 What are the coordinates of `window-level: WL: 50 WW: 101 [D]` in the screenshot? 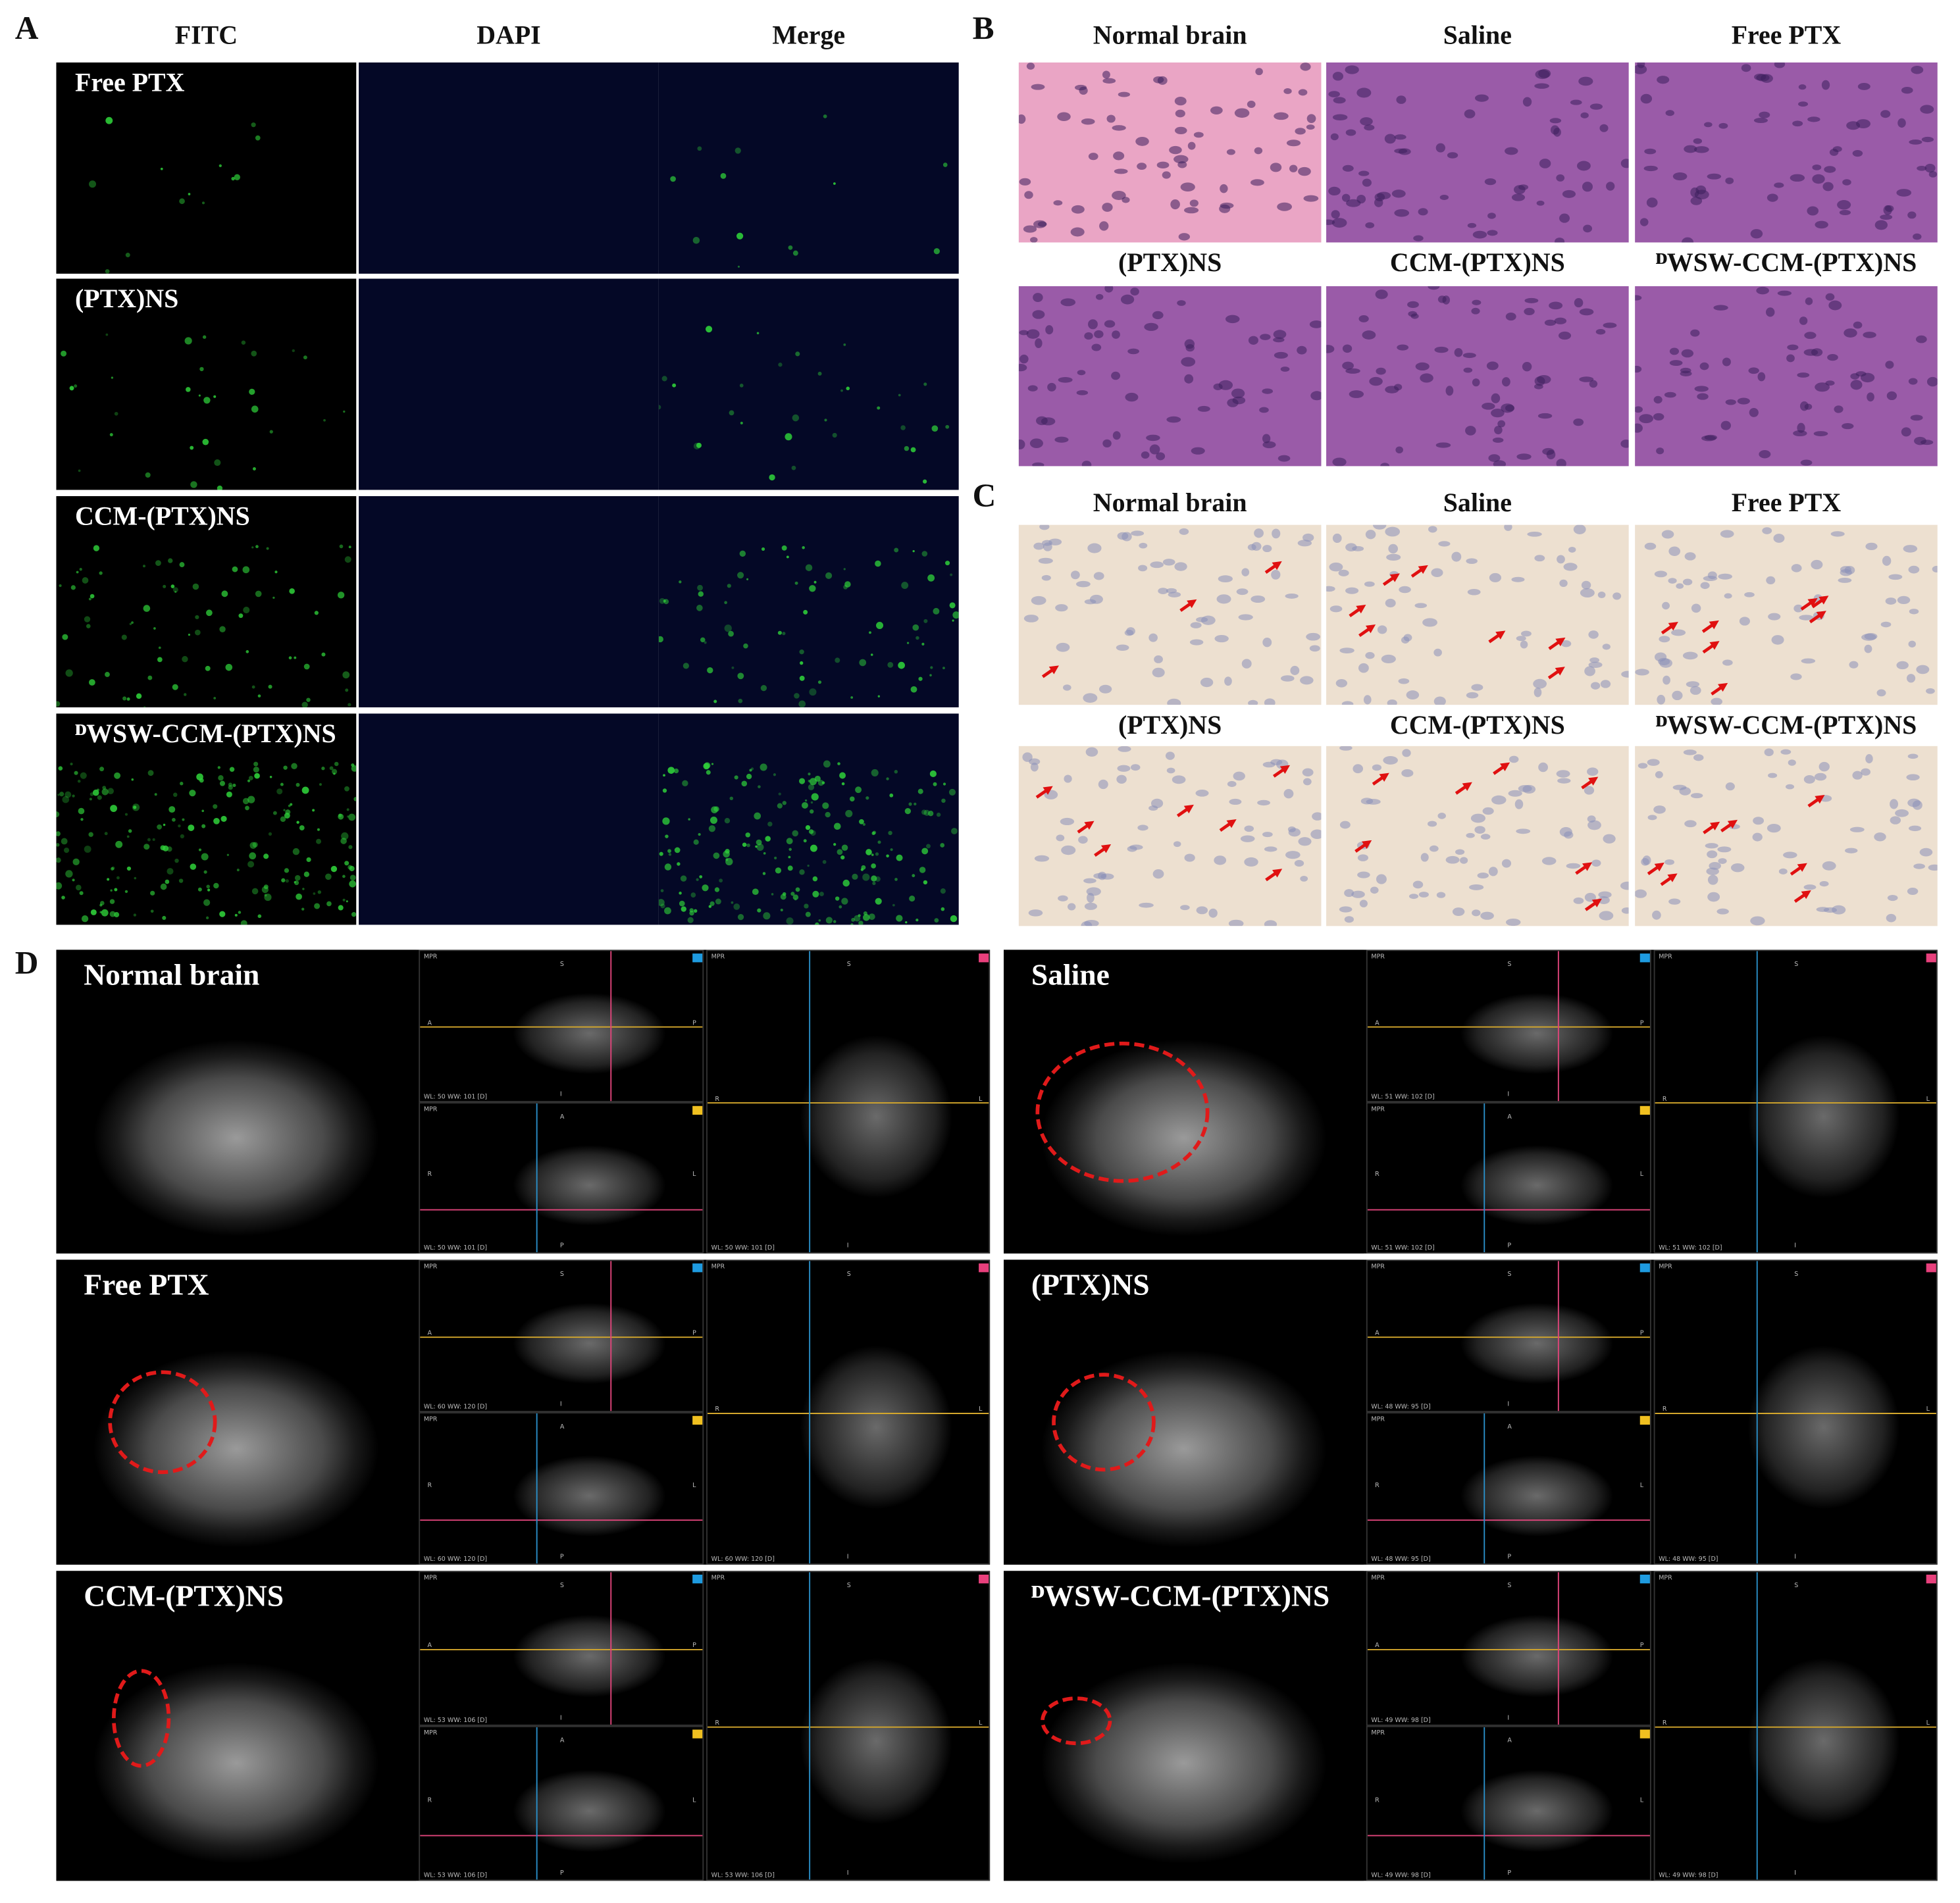 It's located at (455, 1096).